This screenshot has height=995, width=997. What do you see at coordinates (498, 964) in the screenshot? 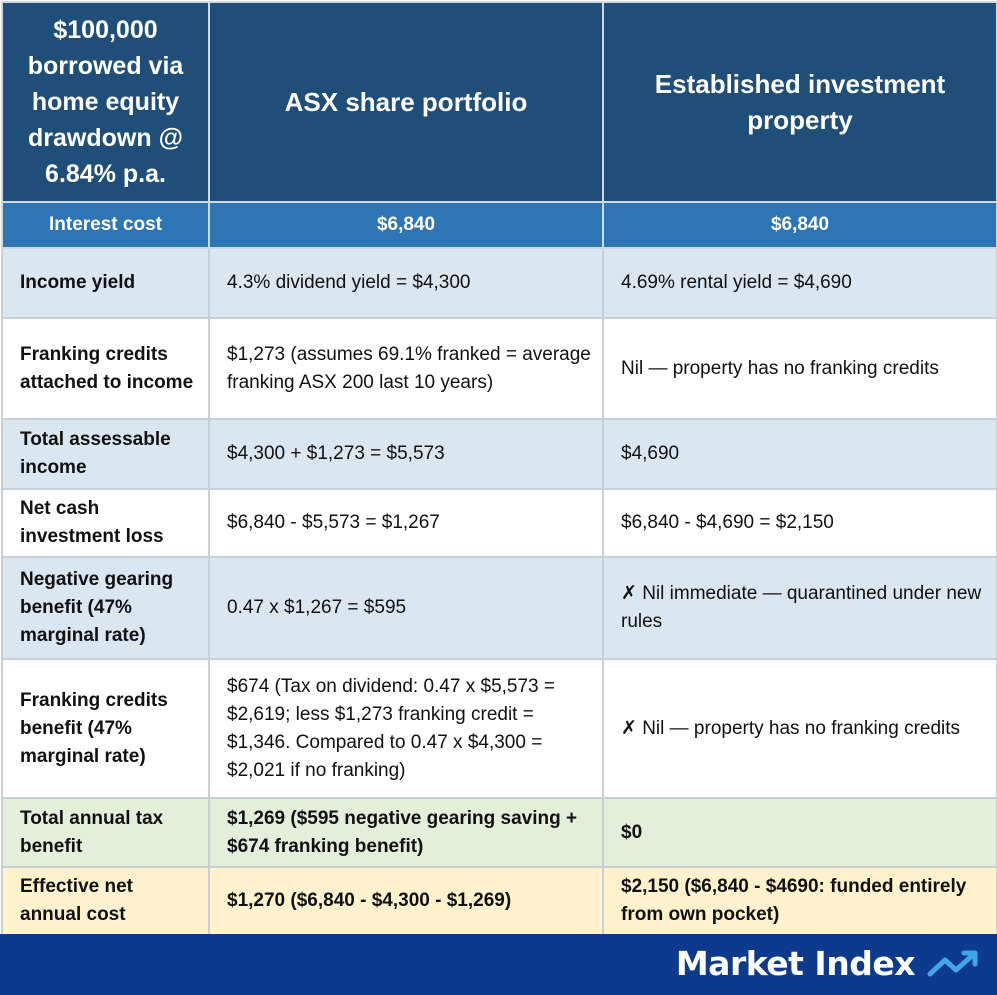
I see `footer-bar: Market Index` at bounding box center [498, 964].